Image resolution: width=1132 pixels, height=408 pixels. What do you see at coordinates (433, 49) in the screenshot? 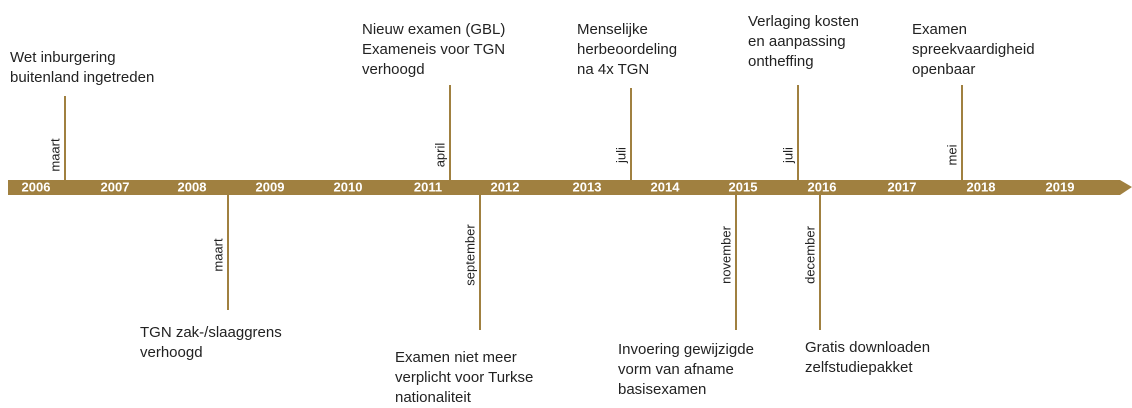
I see `event-text: Exameneis voor TGN` at bounding box center [433, 49].